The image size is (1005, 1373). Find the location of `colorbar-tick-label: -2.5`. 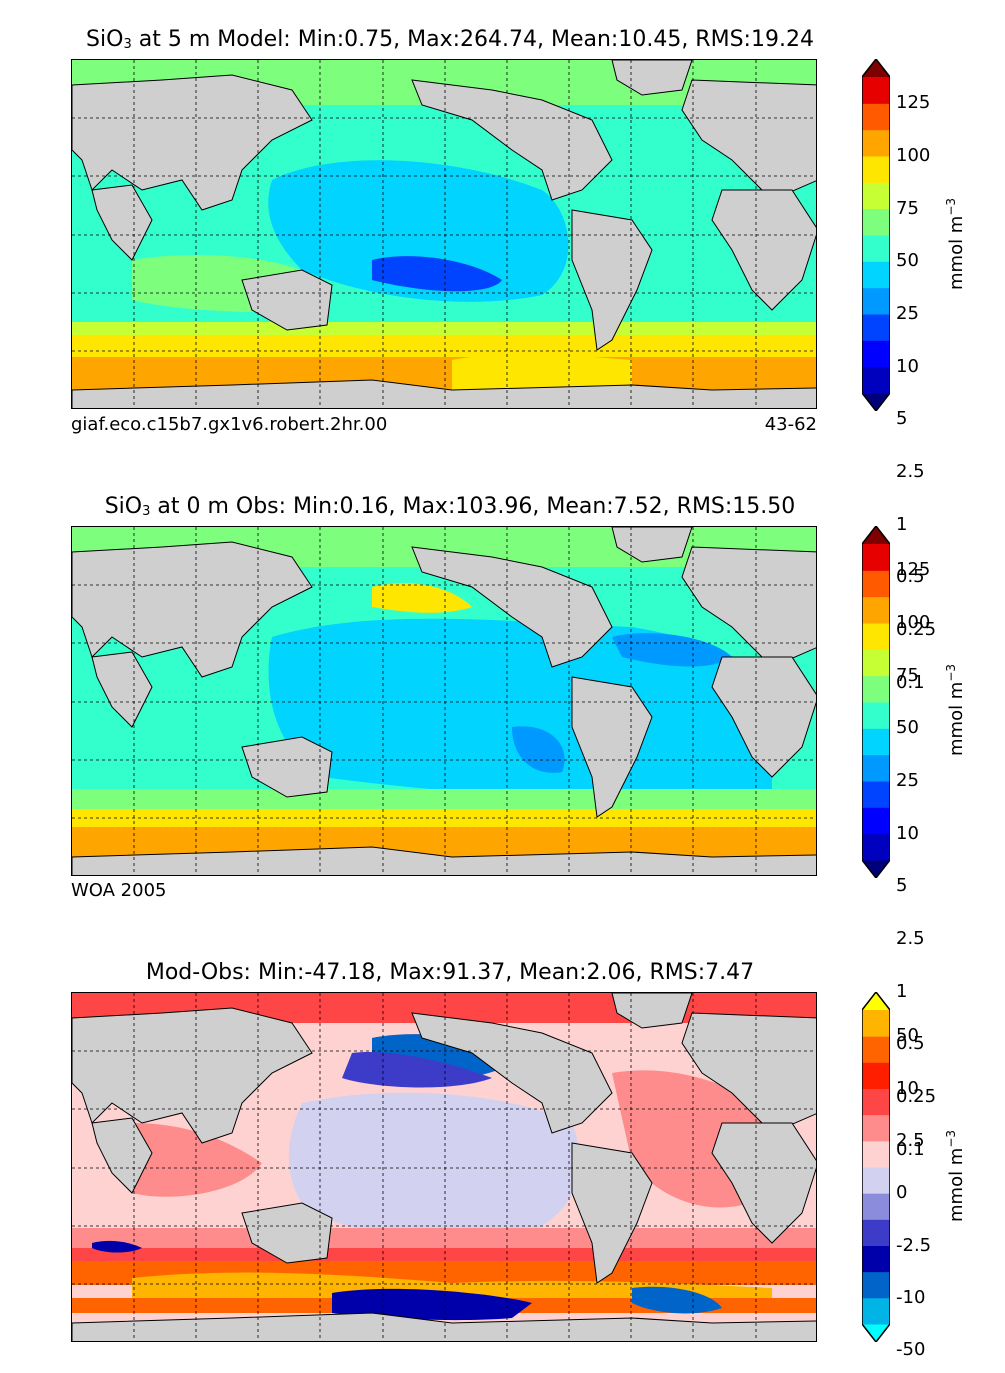

colorbar-tick-label: -2.5 is located at coordinates (914, 1245).